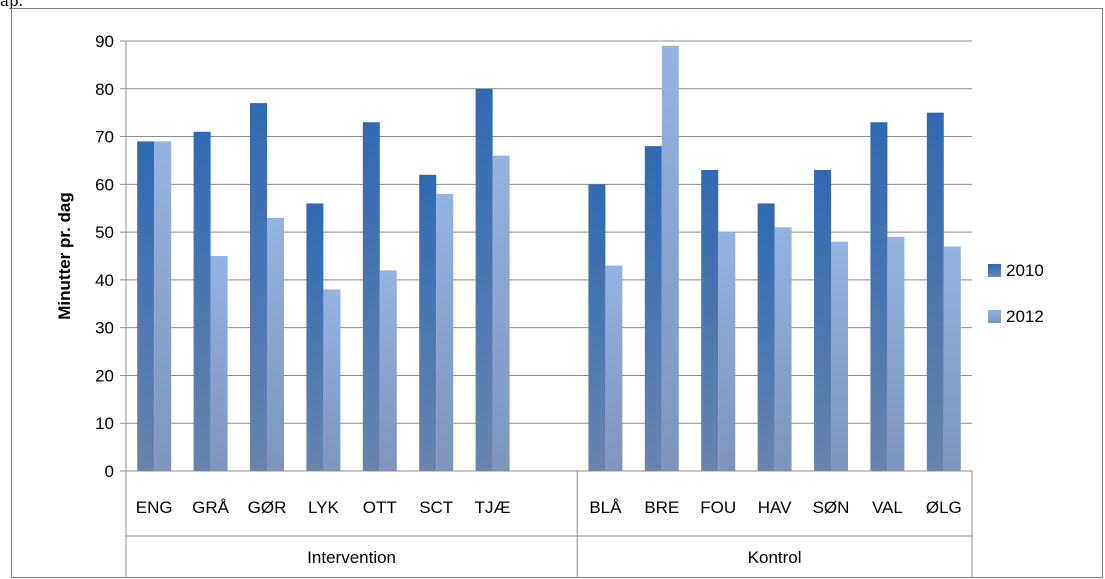 This screenshot has height=579, width=1105. I want to click on y-tick-label: 50, so click(104, 232).